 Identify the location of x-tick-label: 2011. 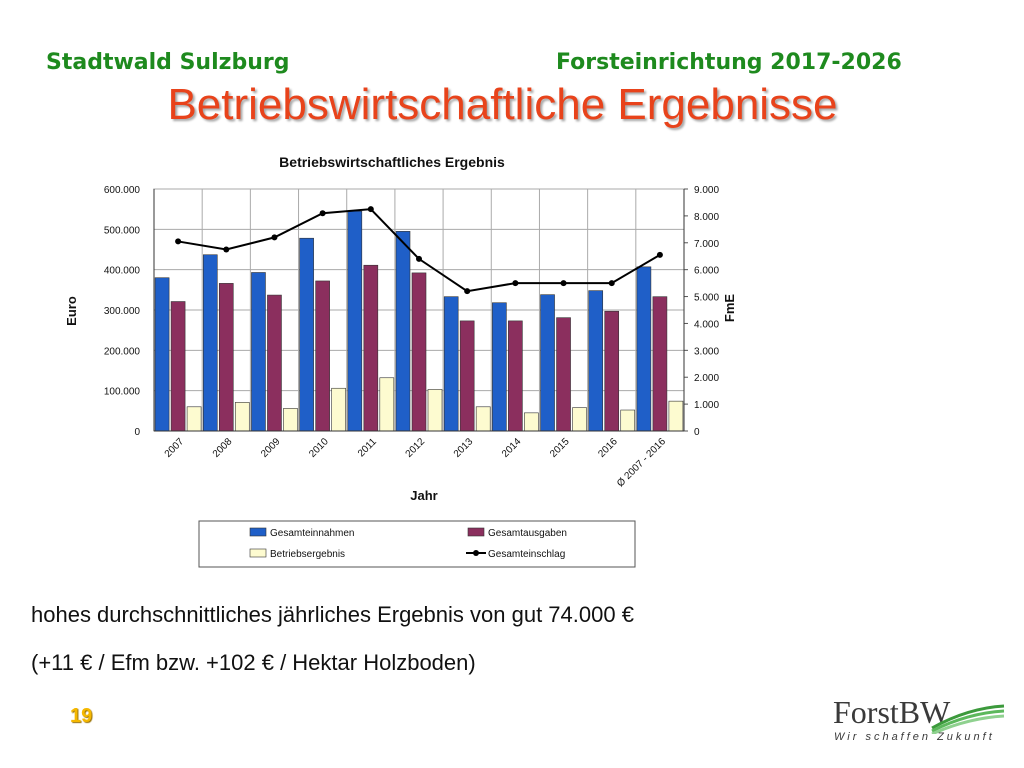
(367, 447).